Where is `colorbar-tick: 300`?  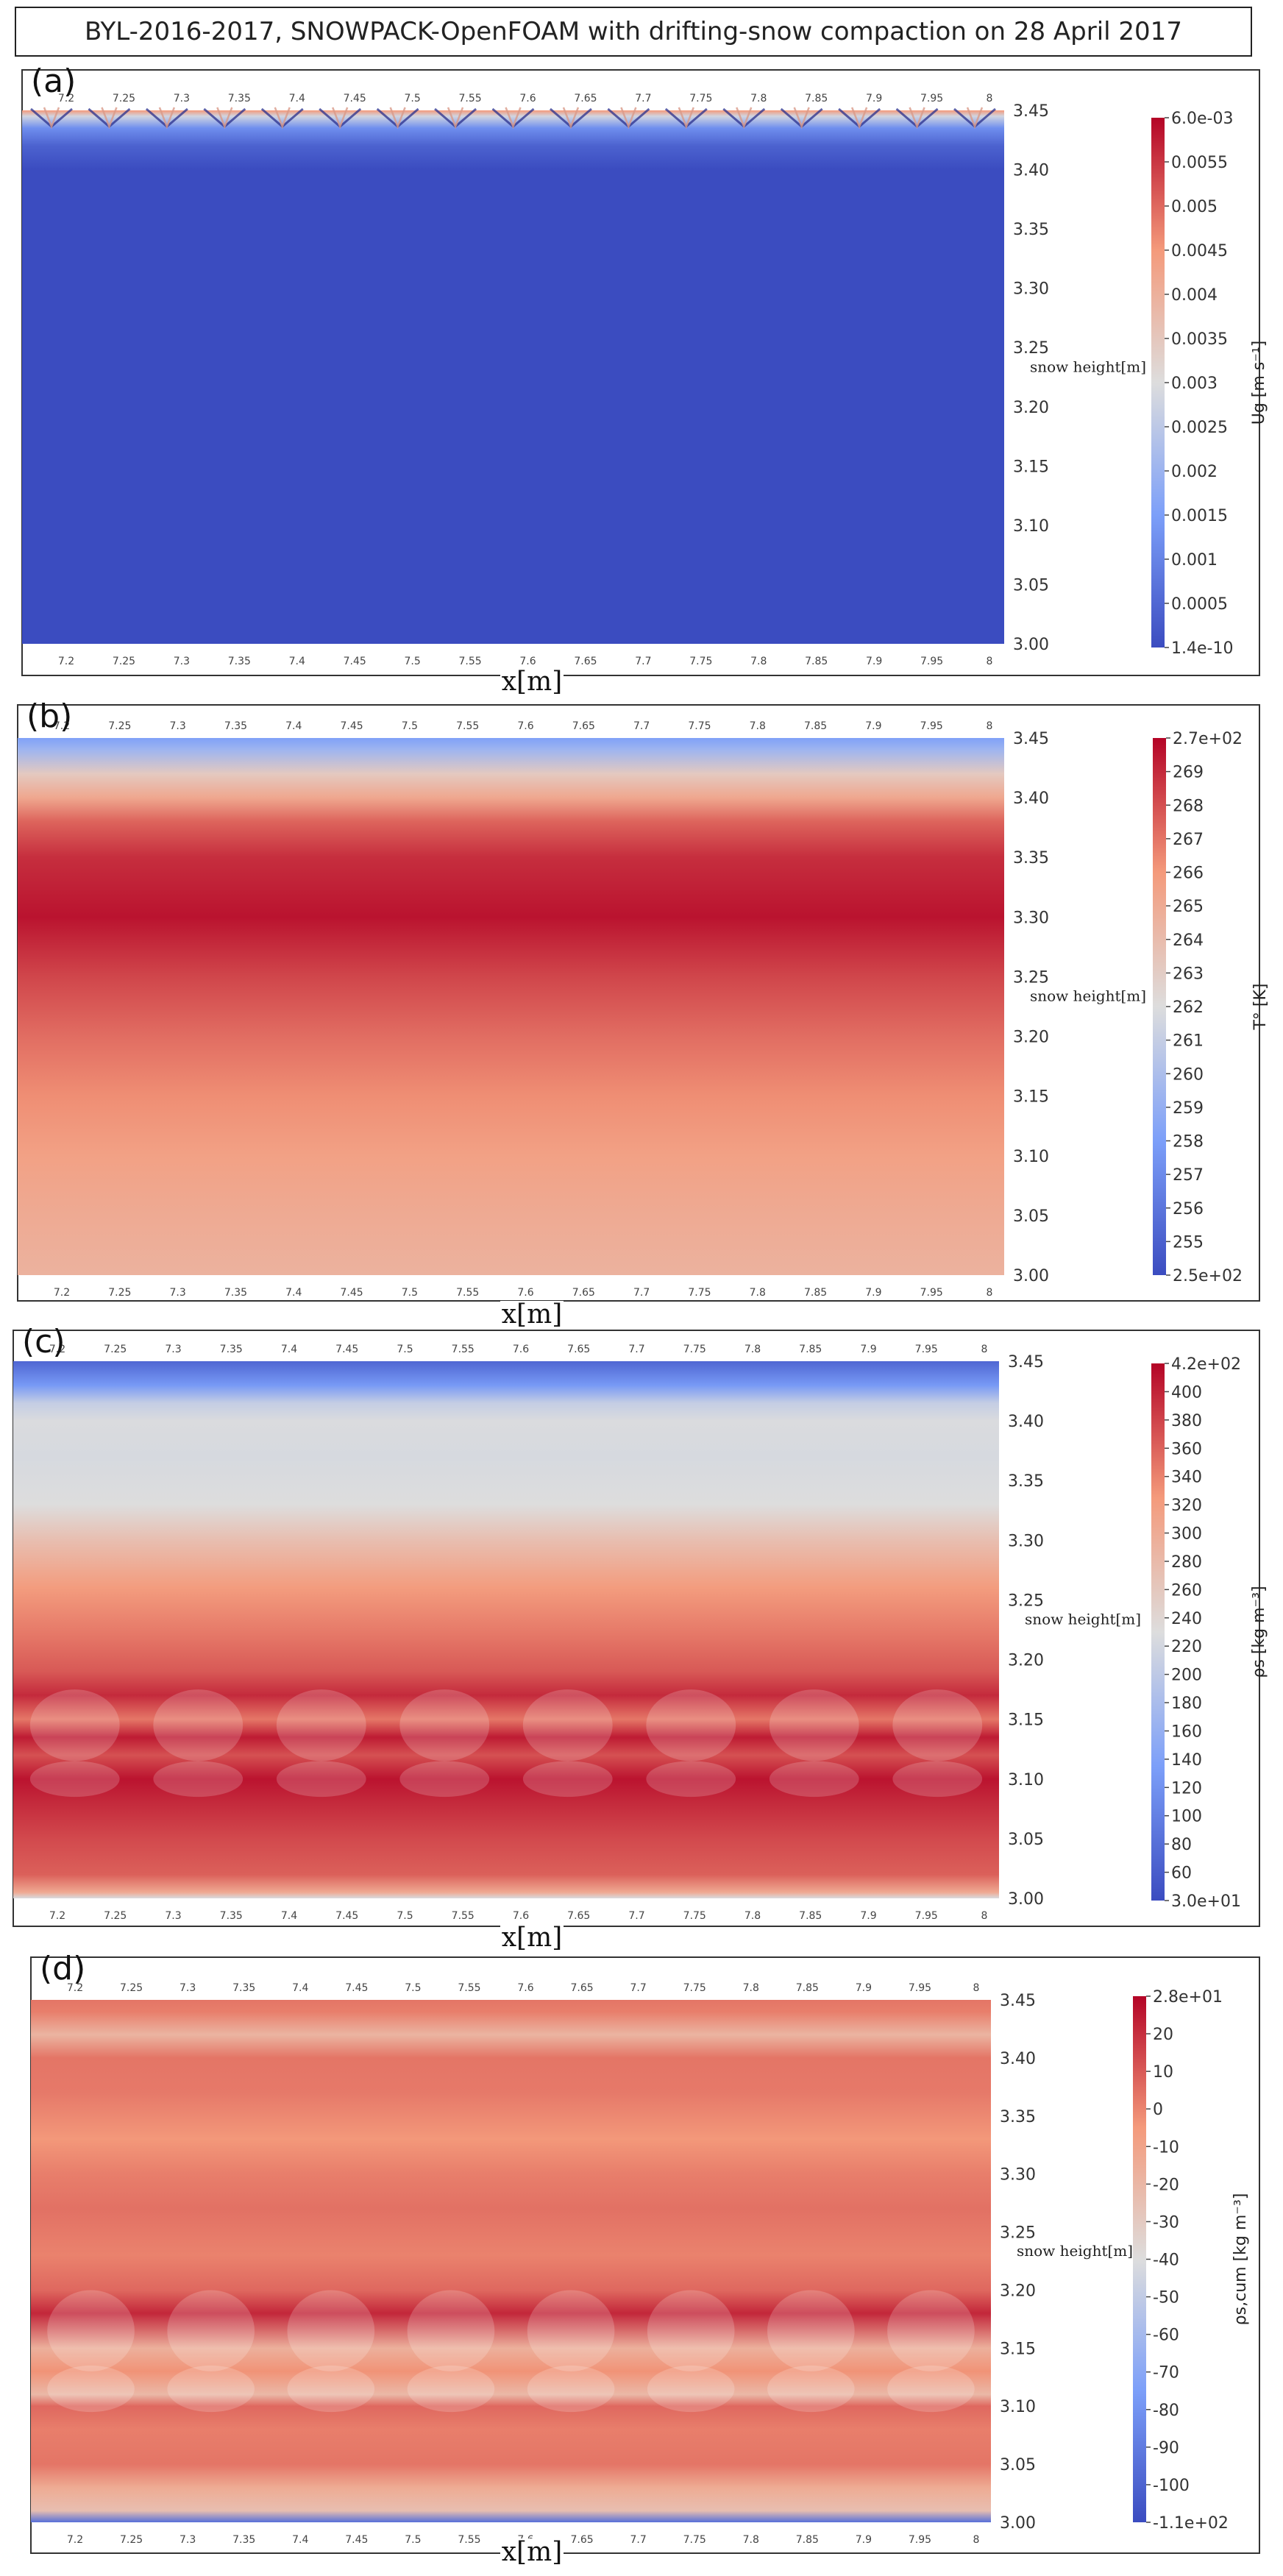 colorbar-tick: 300 is located at coordinates (1186, 1534).